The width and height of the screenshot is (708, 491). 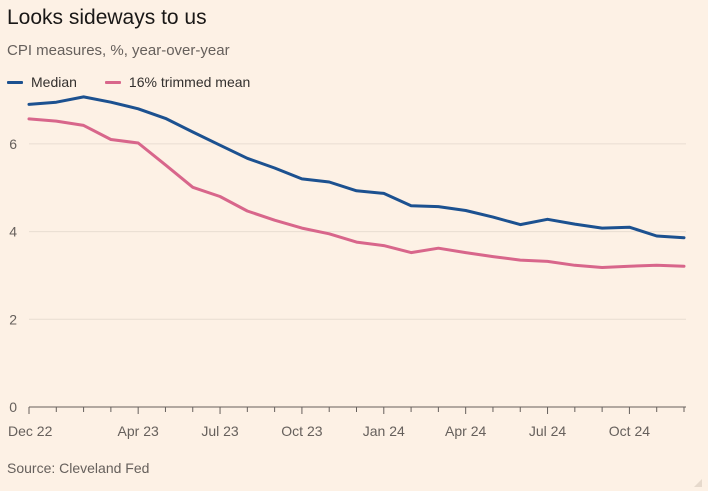 I want to click on x-tick-label: Dec 22, so click(x=30, y=431).